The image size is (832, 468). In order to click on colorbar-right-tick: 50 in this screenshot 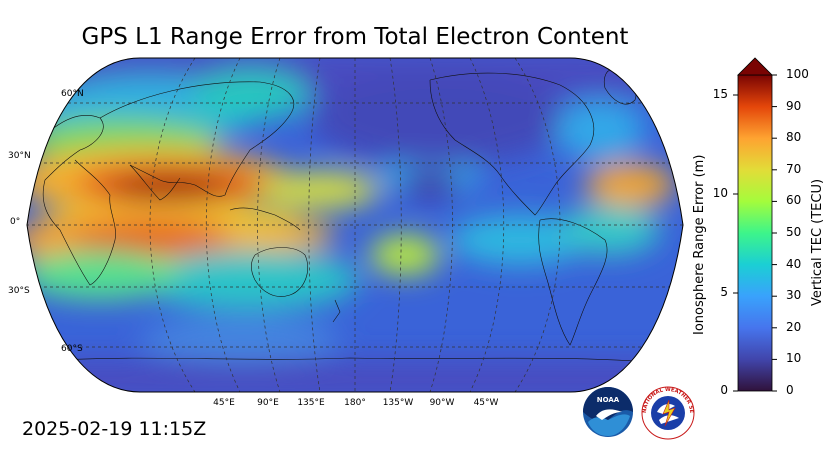, I will do `click(794, 232)`.